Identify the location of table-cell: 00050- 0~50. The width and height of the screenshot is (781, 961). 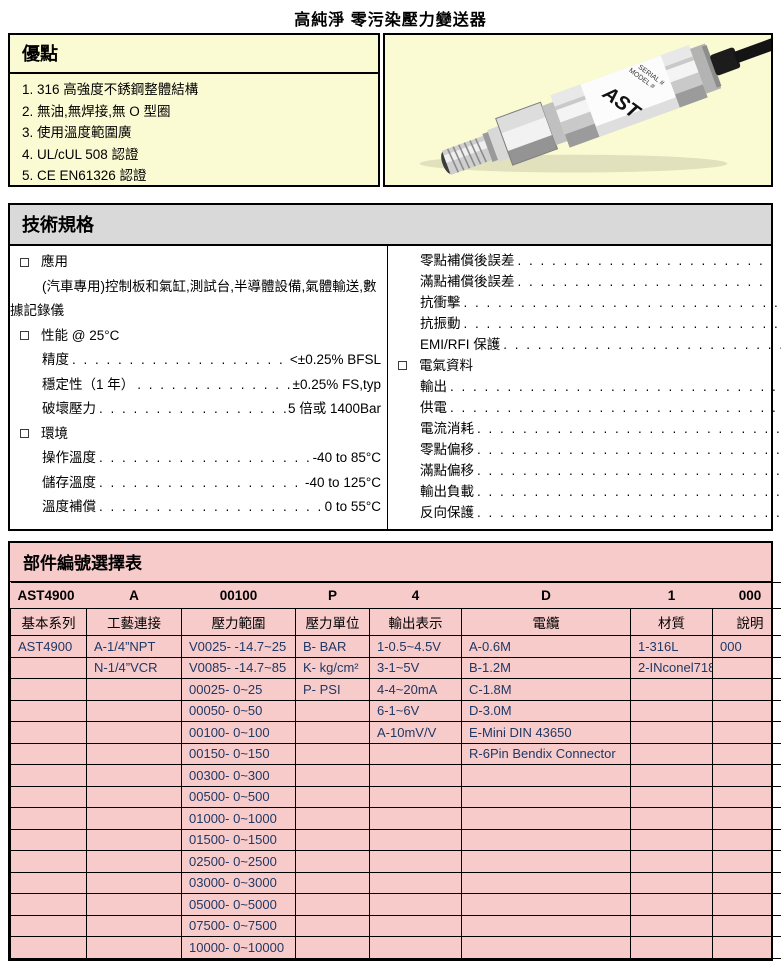
(239, 711).